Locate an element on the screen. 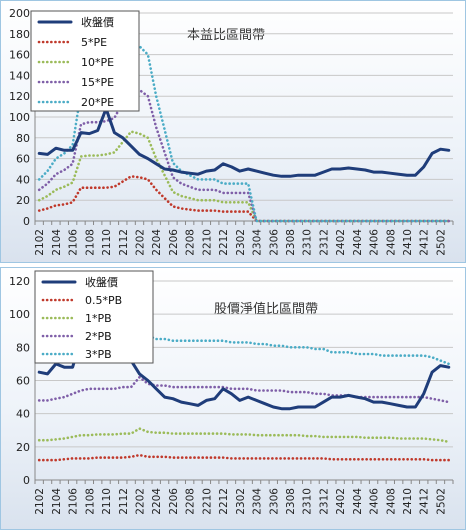 The height and width of the screenshot is (530, 466). chart-title: 股價淨值比區間帶 is located at coordinates (266, 309).